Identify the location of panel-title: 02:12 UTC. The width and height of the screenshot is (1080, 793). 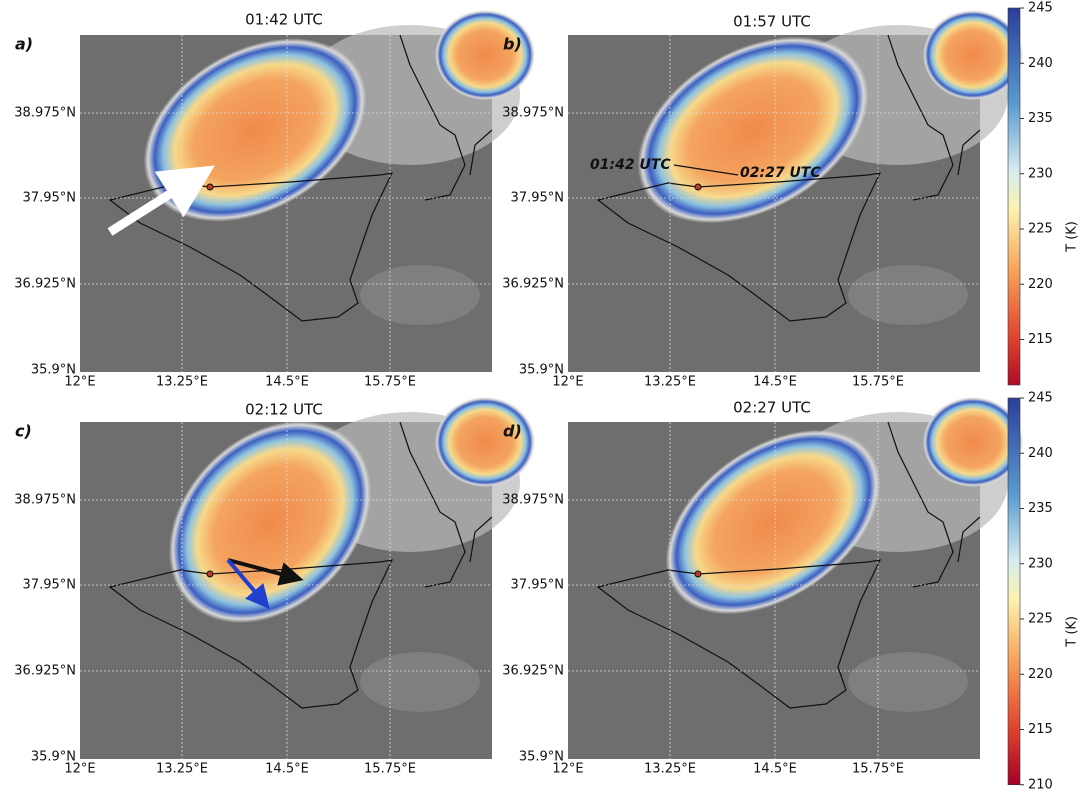
(284, 410).